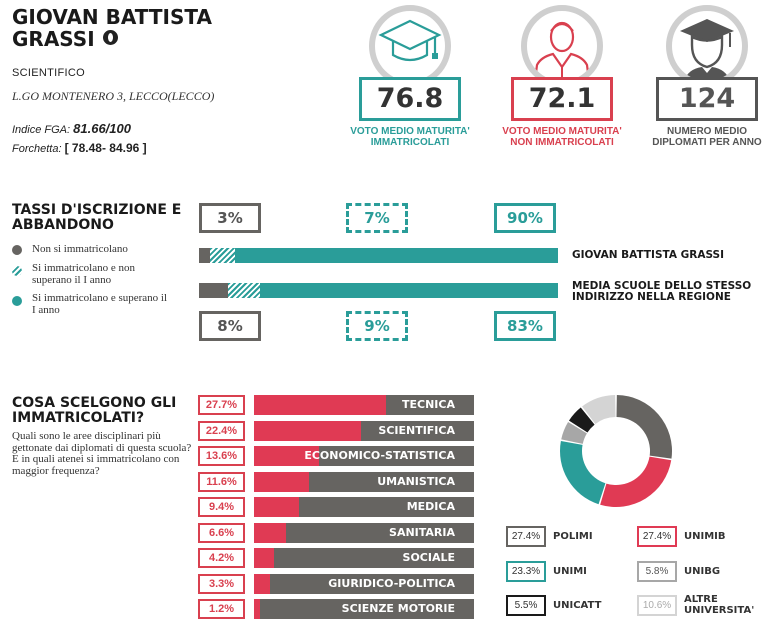  I want to click on solid-dot-icon, so click(17, 301).